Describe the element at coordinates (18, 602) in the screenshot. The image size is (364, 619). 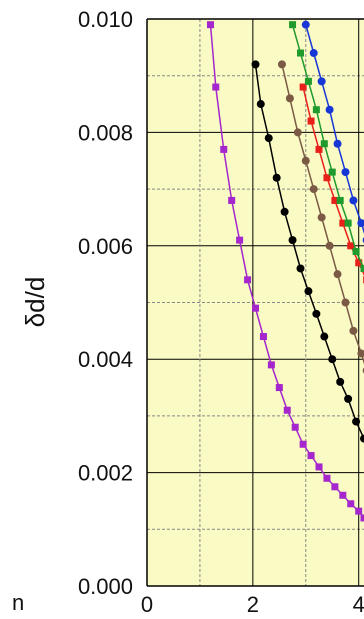
I see `stray-text: n` at that location.